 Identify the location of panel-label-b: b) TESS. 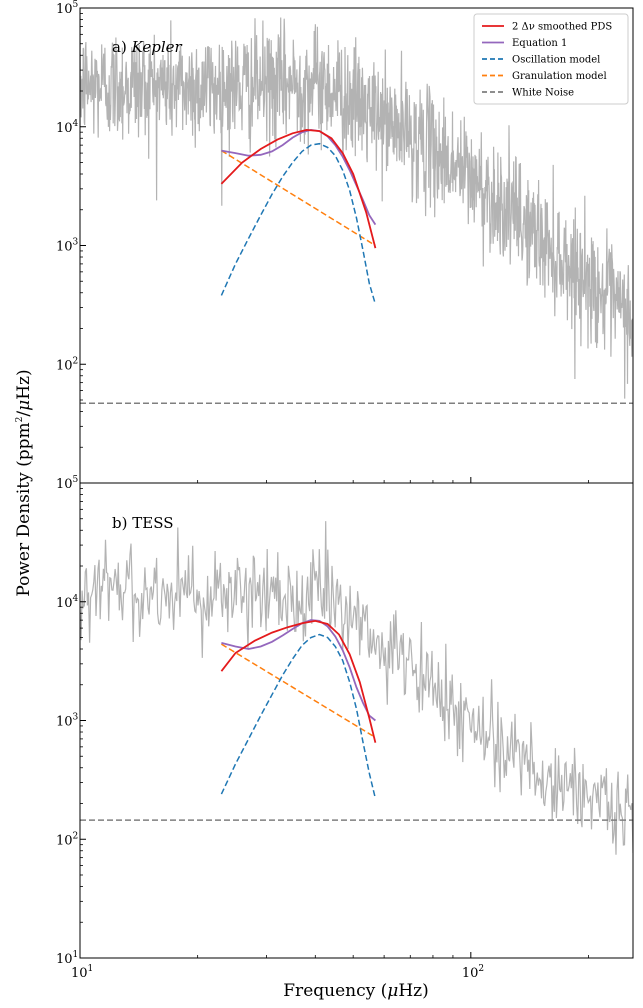
(142, 523).